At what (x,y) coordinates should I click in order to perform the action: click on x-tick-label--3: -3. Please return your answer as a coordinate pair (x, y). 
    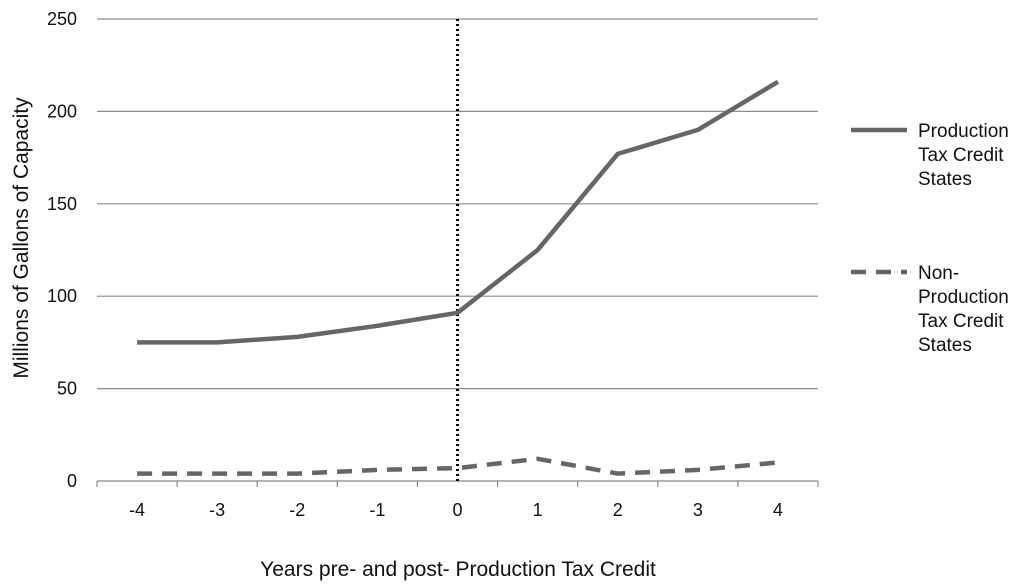
    Looking at the image, I should click on (217, 510).